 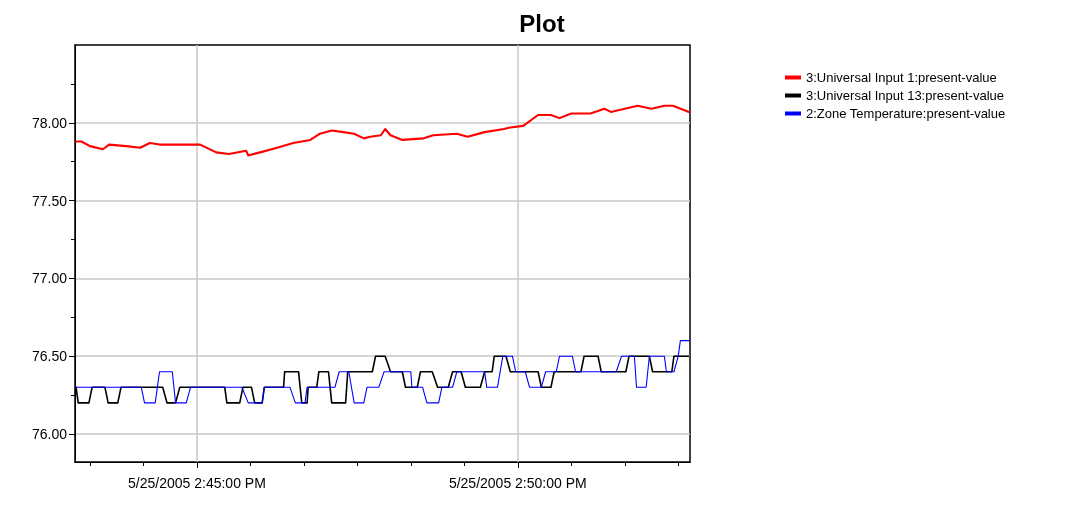 I want to click on legend-label: 2:Zone Temperature:present-value, so click(x=906, y=113).